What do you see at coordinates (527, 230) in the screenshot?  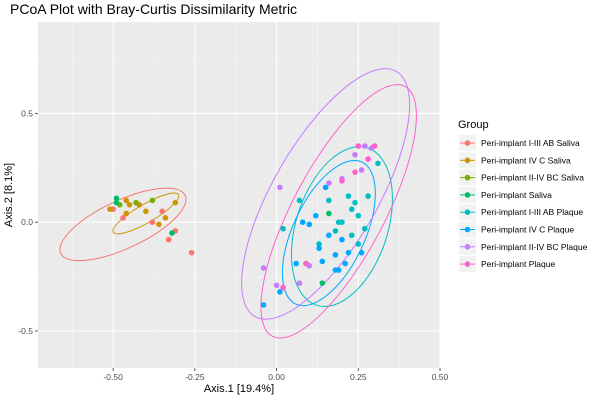 I see `legend-label: Peri-implant IV C Plaque` at bounding box center [527, 230].